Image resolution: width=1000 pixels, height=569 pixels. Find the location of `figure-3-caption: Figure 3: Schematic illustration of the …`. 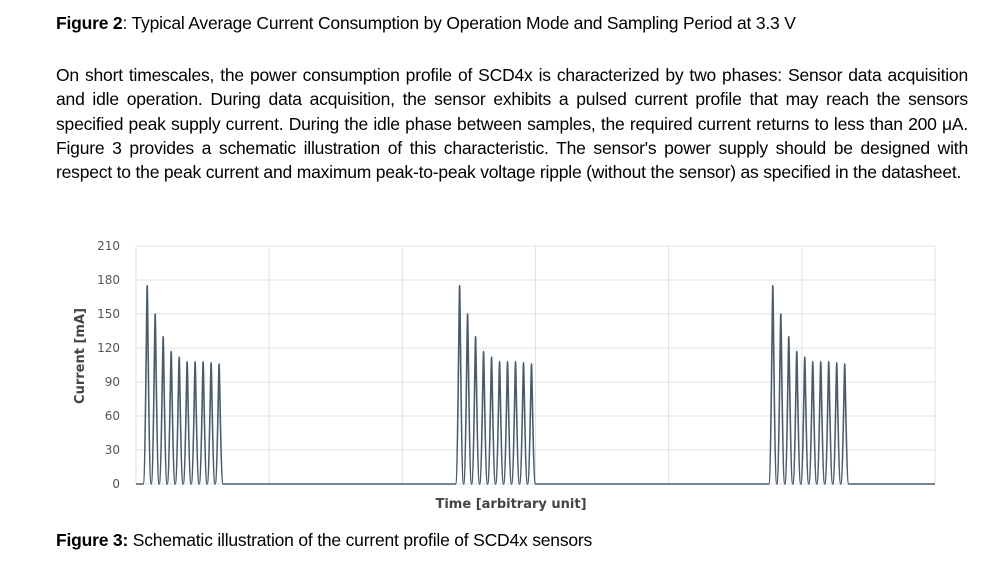

figure-3-caption: Figure 3: Schematic illustration of the … is located at coordinates (324, 540).